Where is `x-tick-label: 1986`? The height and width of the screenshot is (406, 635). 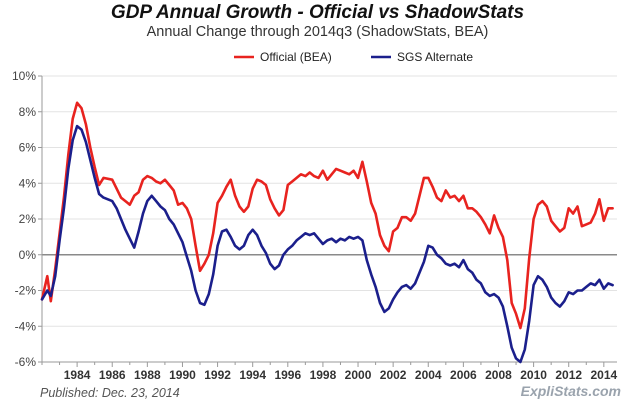 x-tick-label: 1986 is located at coordinates (112, 375).